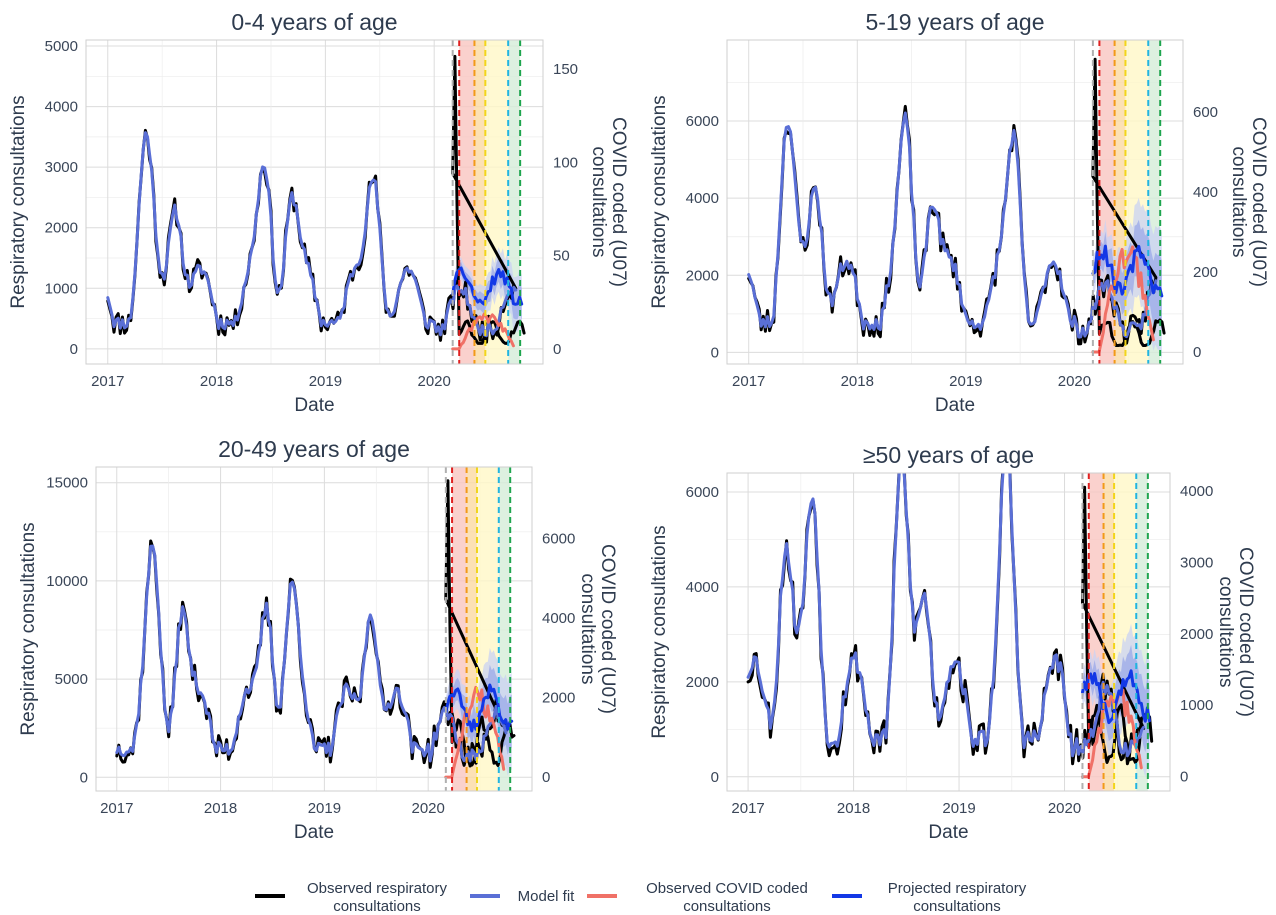 The height and width of the screenshot is (915, 1276). What do you see at coordinates (67, 483) in the screenshot?
I see `y-tick-label: 15000` at bounding box center [67, 483].